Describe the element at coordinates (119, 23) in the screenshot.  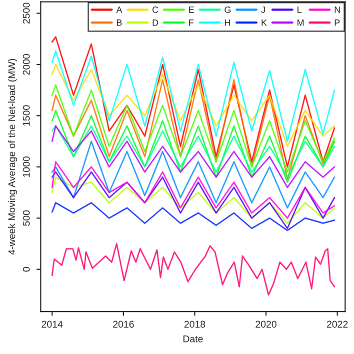
I see `legend-label: B` at that location.